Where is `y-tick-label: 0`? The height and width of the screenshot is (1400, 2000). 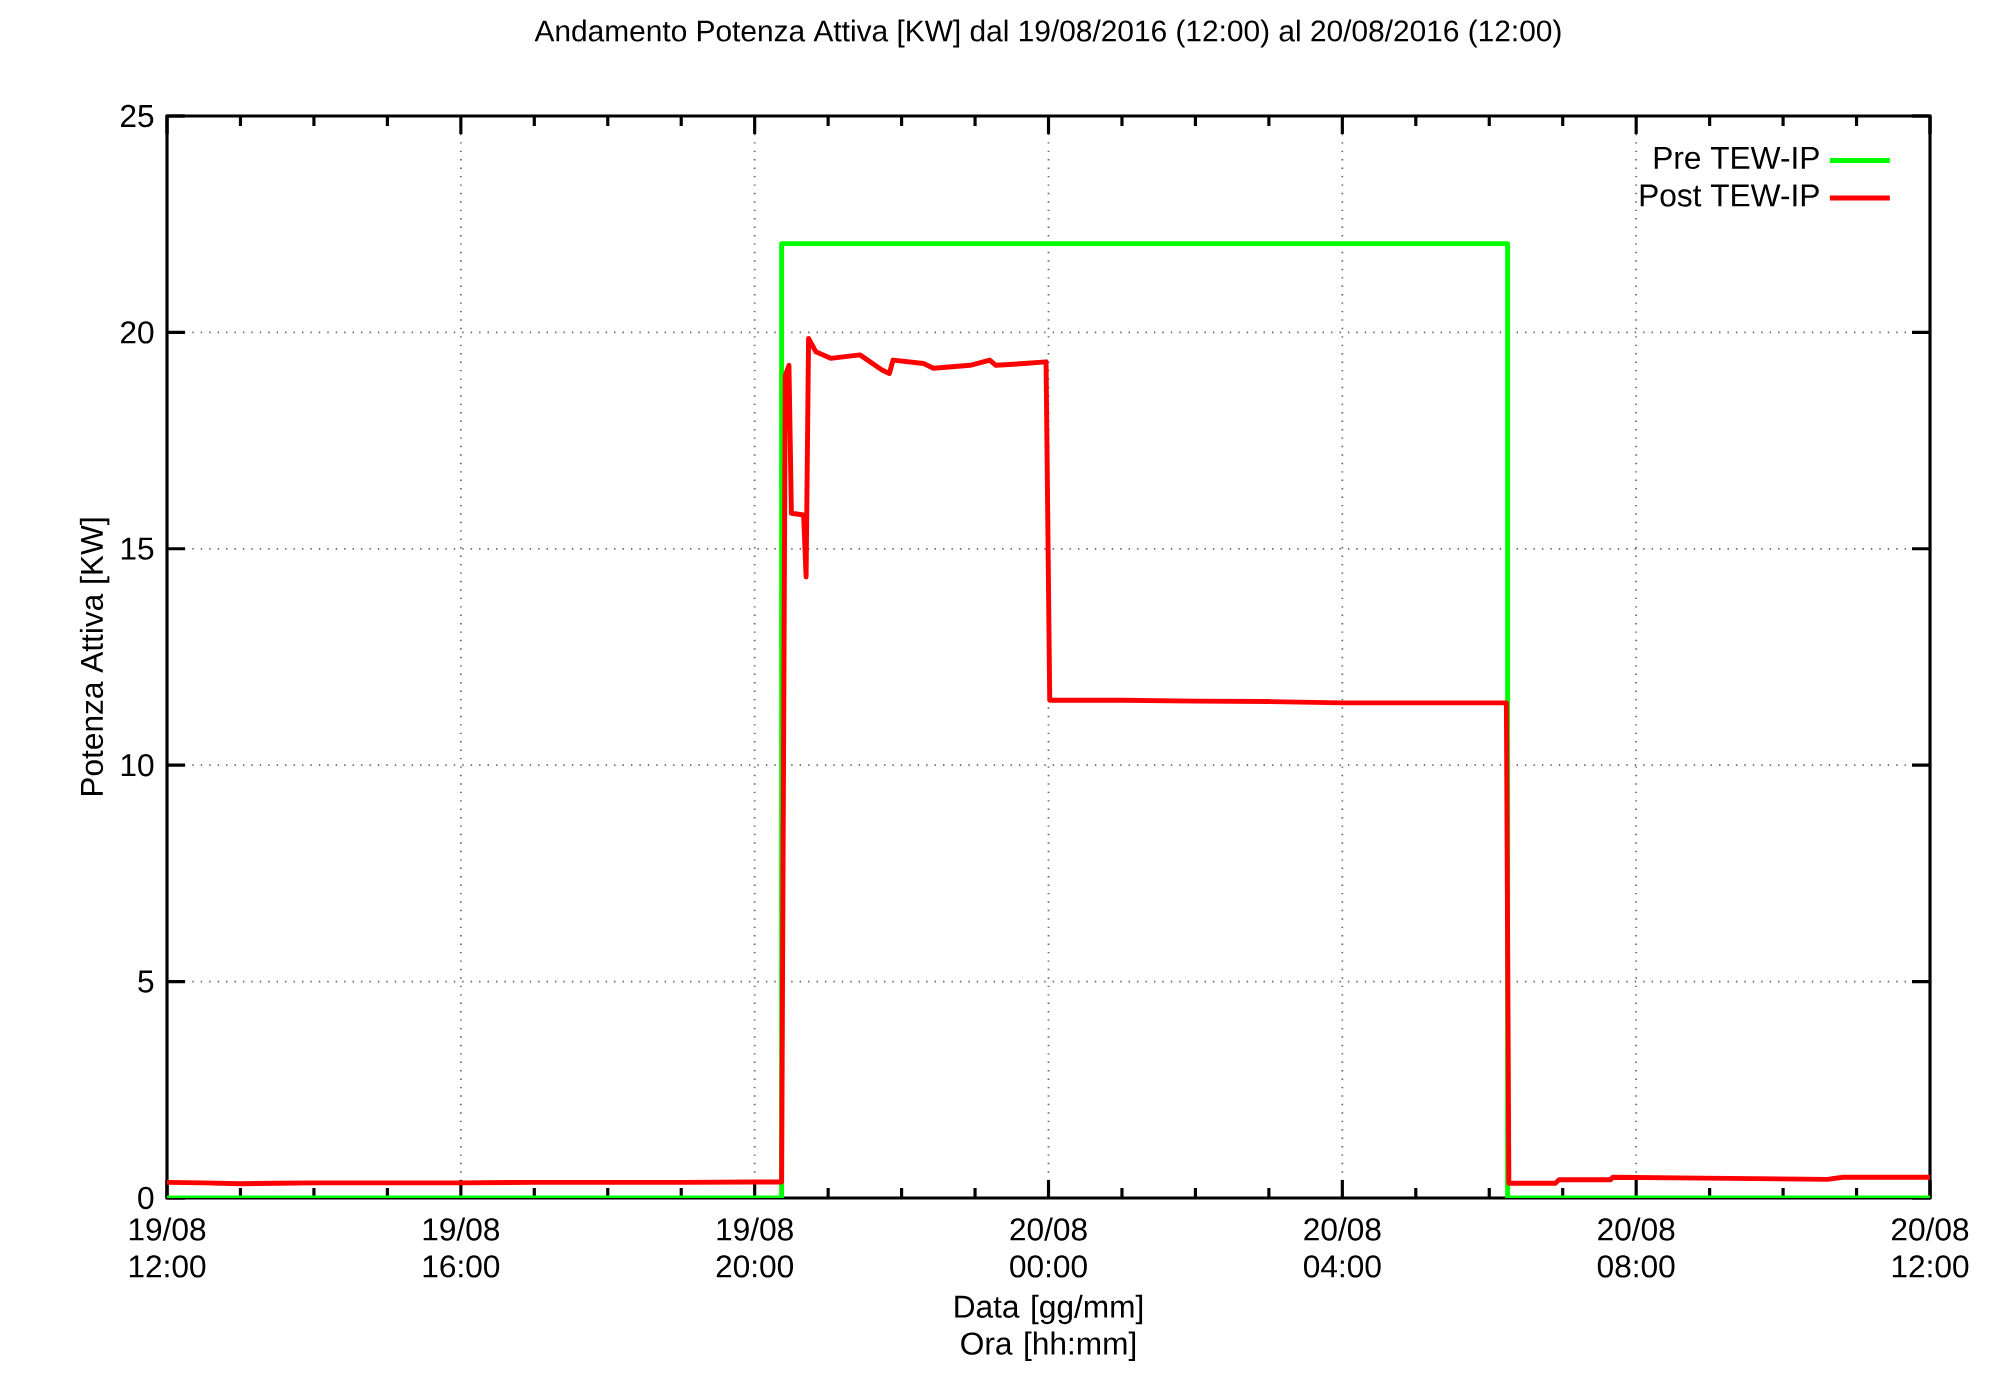
y-tick-label: 0 is located at coordinates (146, 1198).